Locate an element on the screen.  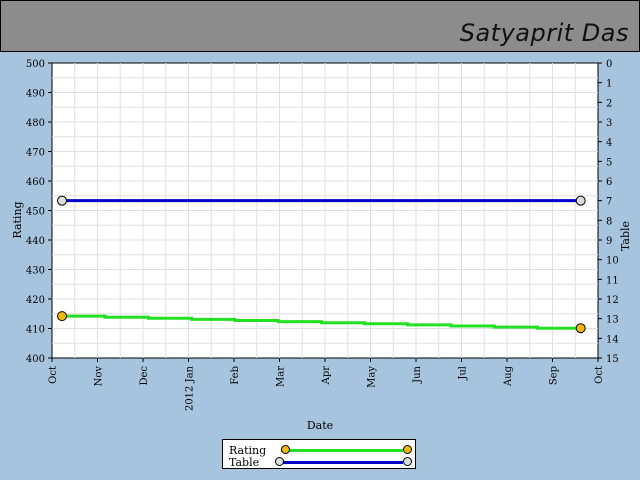
y-tick-label: 410 is located at coordinates (35, 330).